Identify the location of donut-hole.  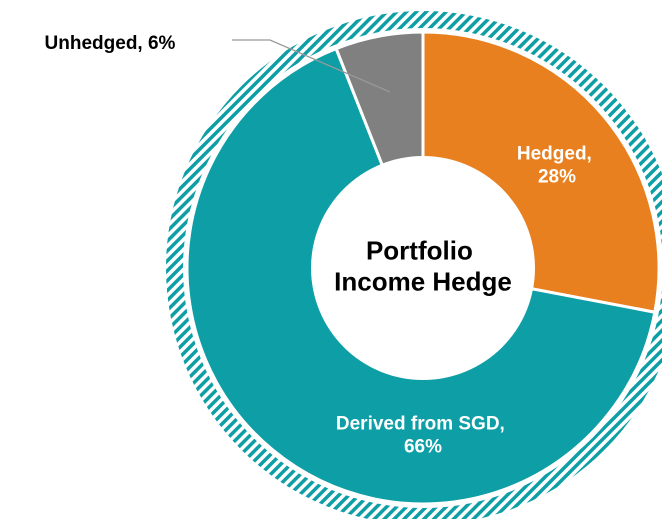
(423, 268).